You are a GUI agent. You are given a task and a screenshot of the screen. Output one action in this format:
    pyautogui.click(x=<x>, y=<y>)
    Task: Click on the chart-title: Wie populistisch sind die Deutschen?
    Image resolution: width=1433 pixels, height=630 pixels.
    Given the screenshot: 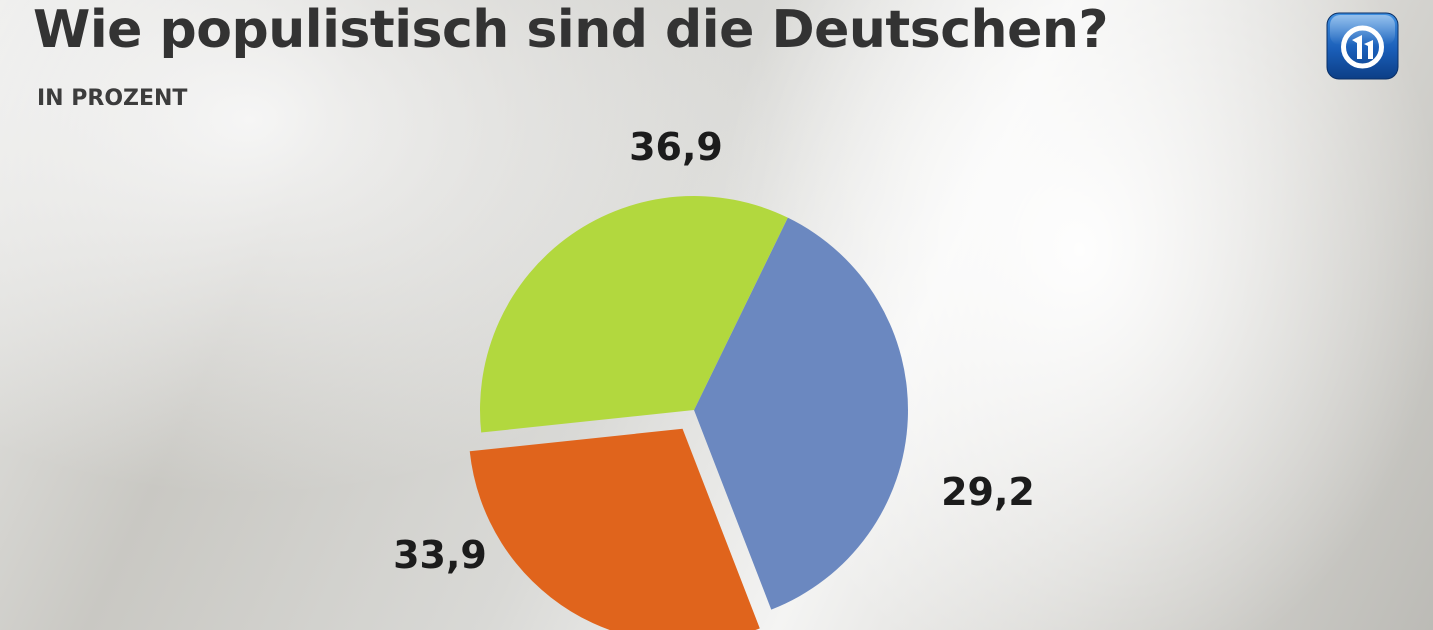 What is the action you would take?
    pyautogui.click(x=571, y=30)
    